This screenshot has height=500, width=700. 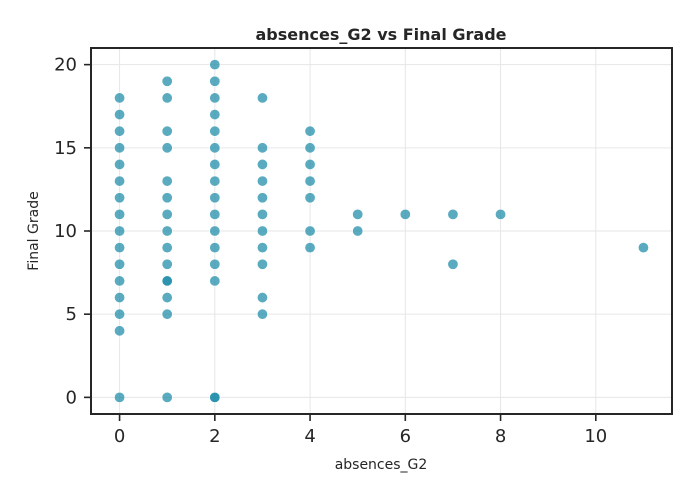 I want to click on chart-title: absences_G2 vs Final Grade, so click(x=380, y=34).